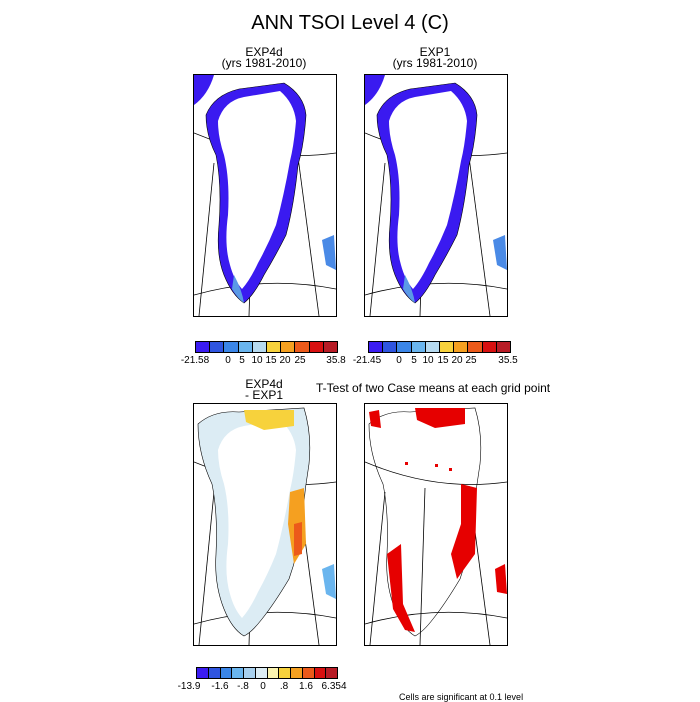 This screenshot has height=702, width=700. What do you see at coordinates (461, 697) in the screenshot?
I see `significance-footnote: Cells are significant at 0.1 level` at bounding box center [461, 697].